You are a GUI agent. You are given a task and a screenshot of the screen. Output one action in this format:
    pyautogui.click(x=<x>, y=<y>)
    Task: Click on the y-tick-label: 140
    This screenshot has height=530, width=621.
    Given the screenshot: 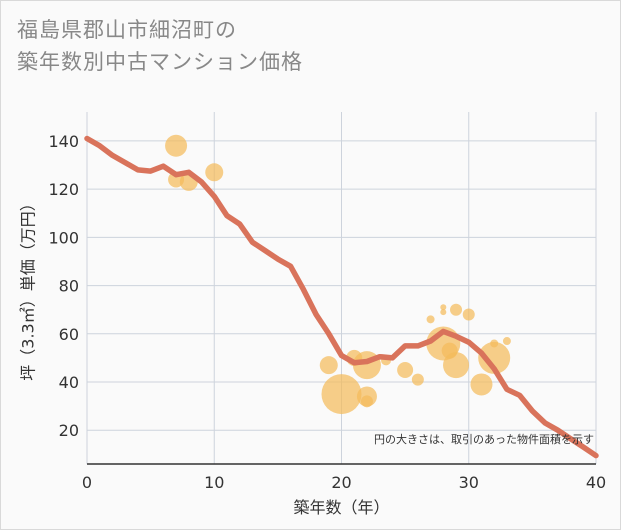 What is the action you would take?
    pyautogui.click(x=63, y=141)
    